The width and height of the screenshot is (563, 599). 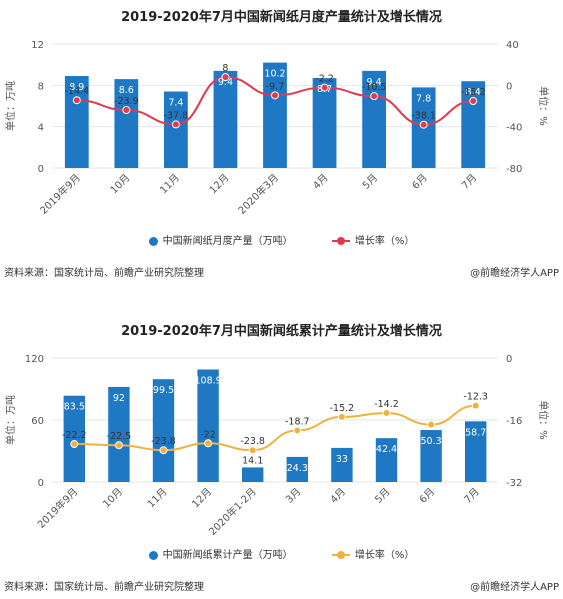 What do you see at coordinates (514, 128) in the screenshot?
I see `y2-tick-label: -40` at bounding box center [514, 128].